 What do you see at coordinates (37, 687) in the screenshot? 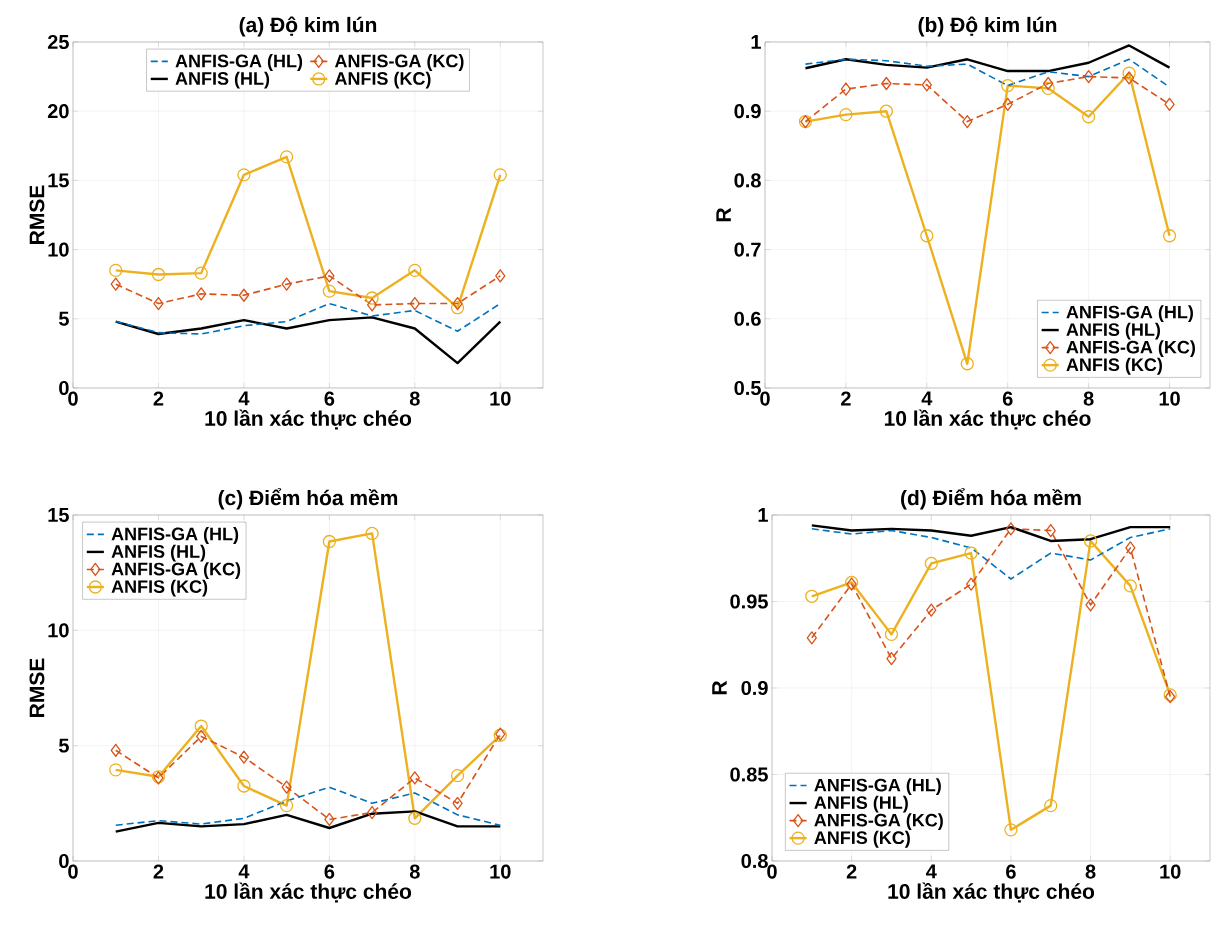
I see `y-axis-title: RMSE` at bounding box center [37, 687].